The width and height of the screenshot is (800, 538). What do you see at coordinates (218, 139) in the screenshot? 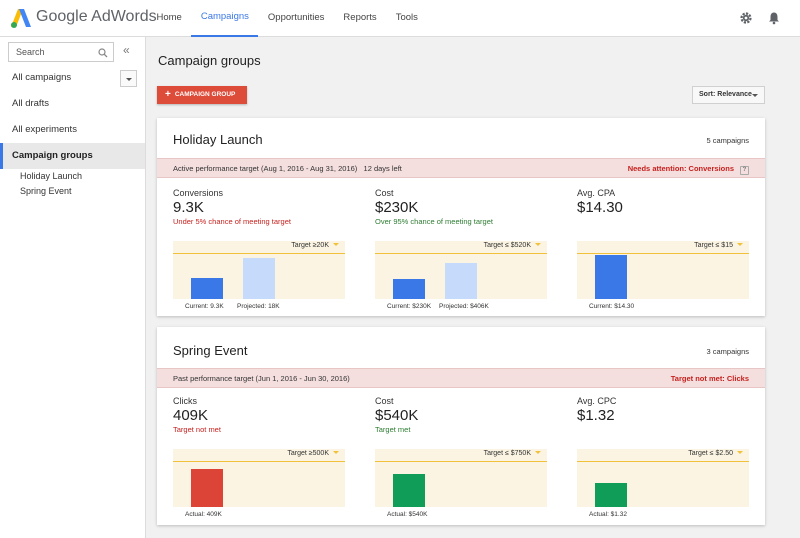
I see `group-name: Holiday Launch` at bounding box center [218, 139].